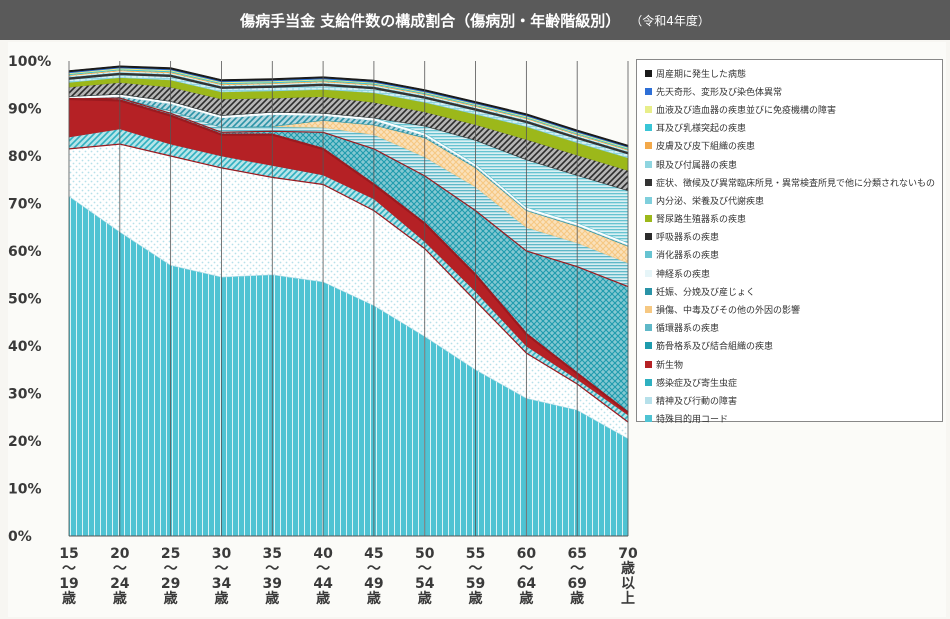  I want to click on legend-item: 眼及び付属器の疾患, so click(790, 164).